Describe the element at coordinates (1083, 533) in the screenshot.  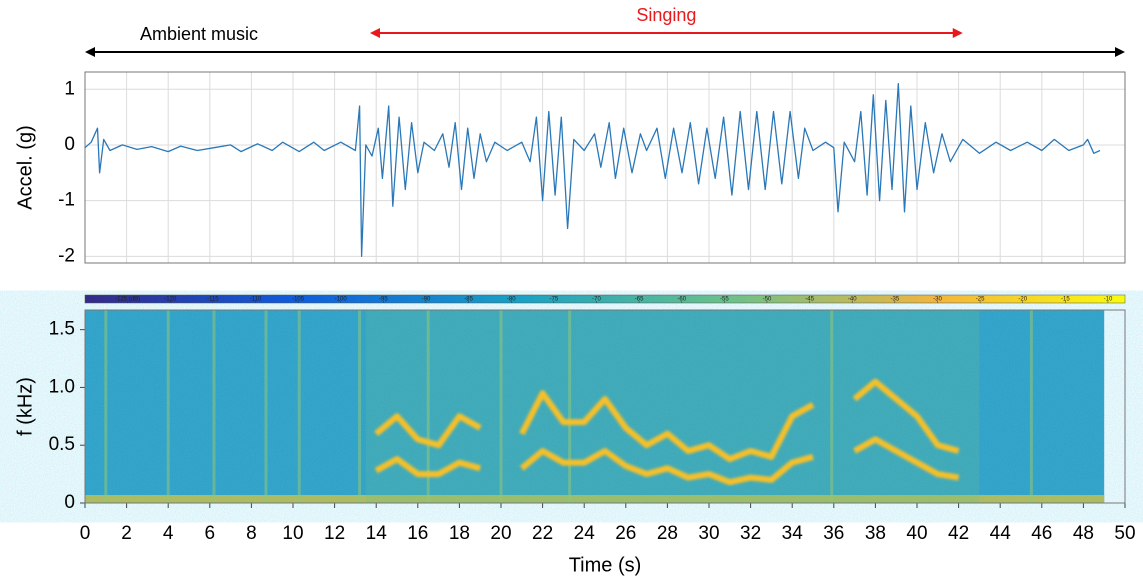
I see `x-tick-label: 48` at that location.